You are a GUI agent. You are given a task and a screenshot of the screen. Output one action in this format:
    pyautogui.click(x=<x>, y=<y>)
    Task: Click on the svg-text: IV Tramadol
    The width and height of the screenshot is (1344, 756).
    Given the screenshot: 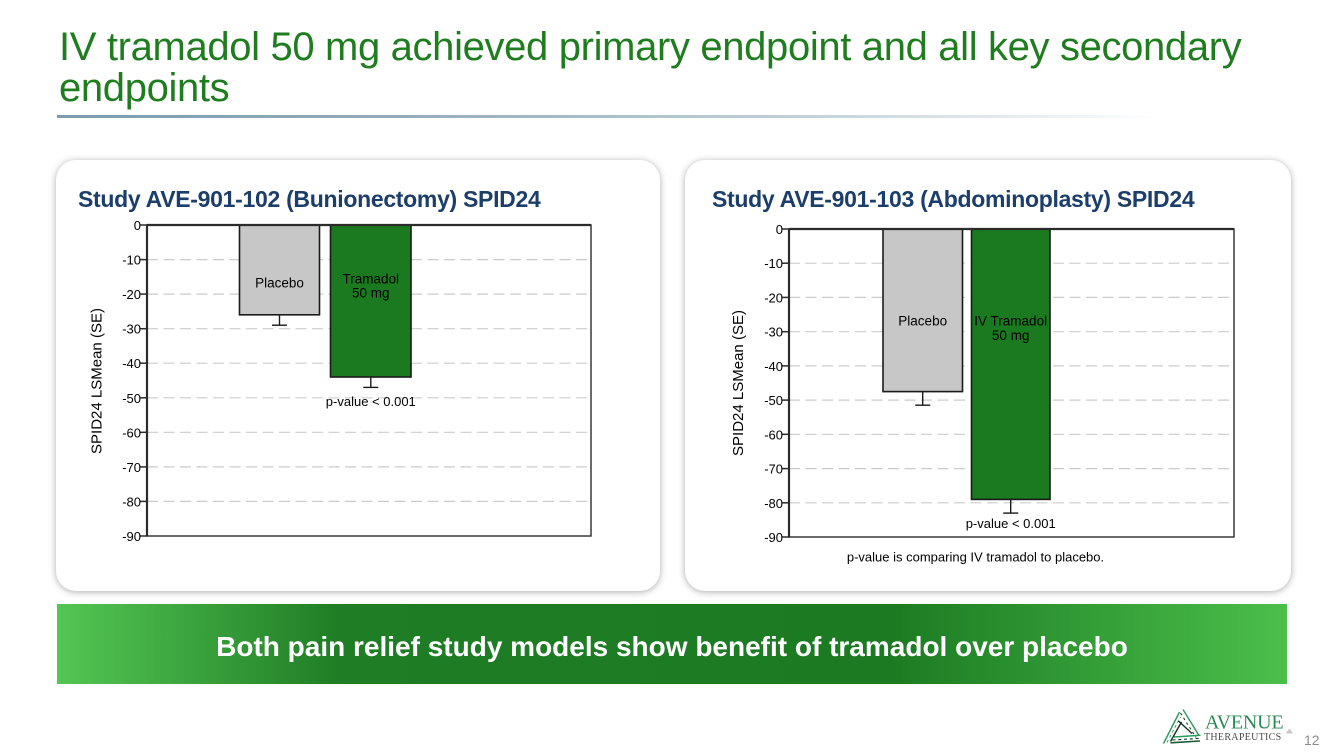 What is the action you would take?
    pyautogui.click(x=1010, y=321)
    